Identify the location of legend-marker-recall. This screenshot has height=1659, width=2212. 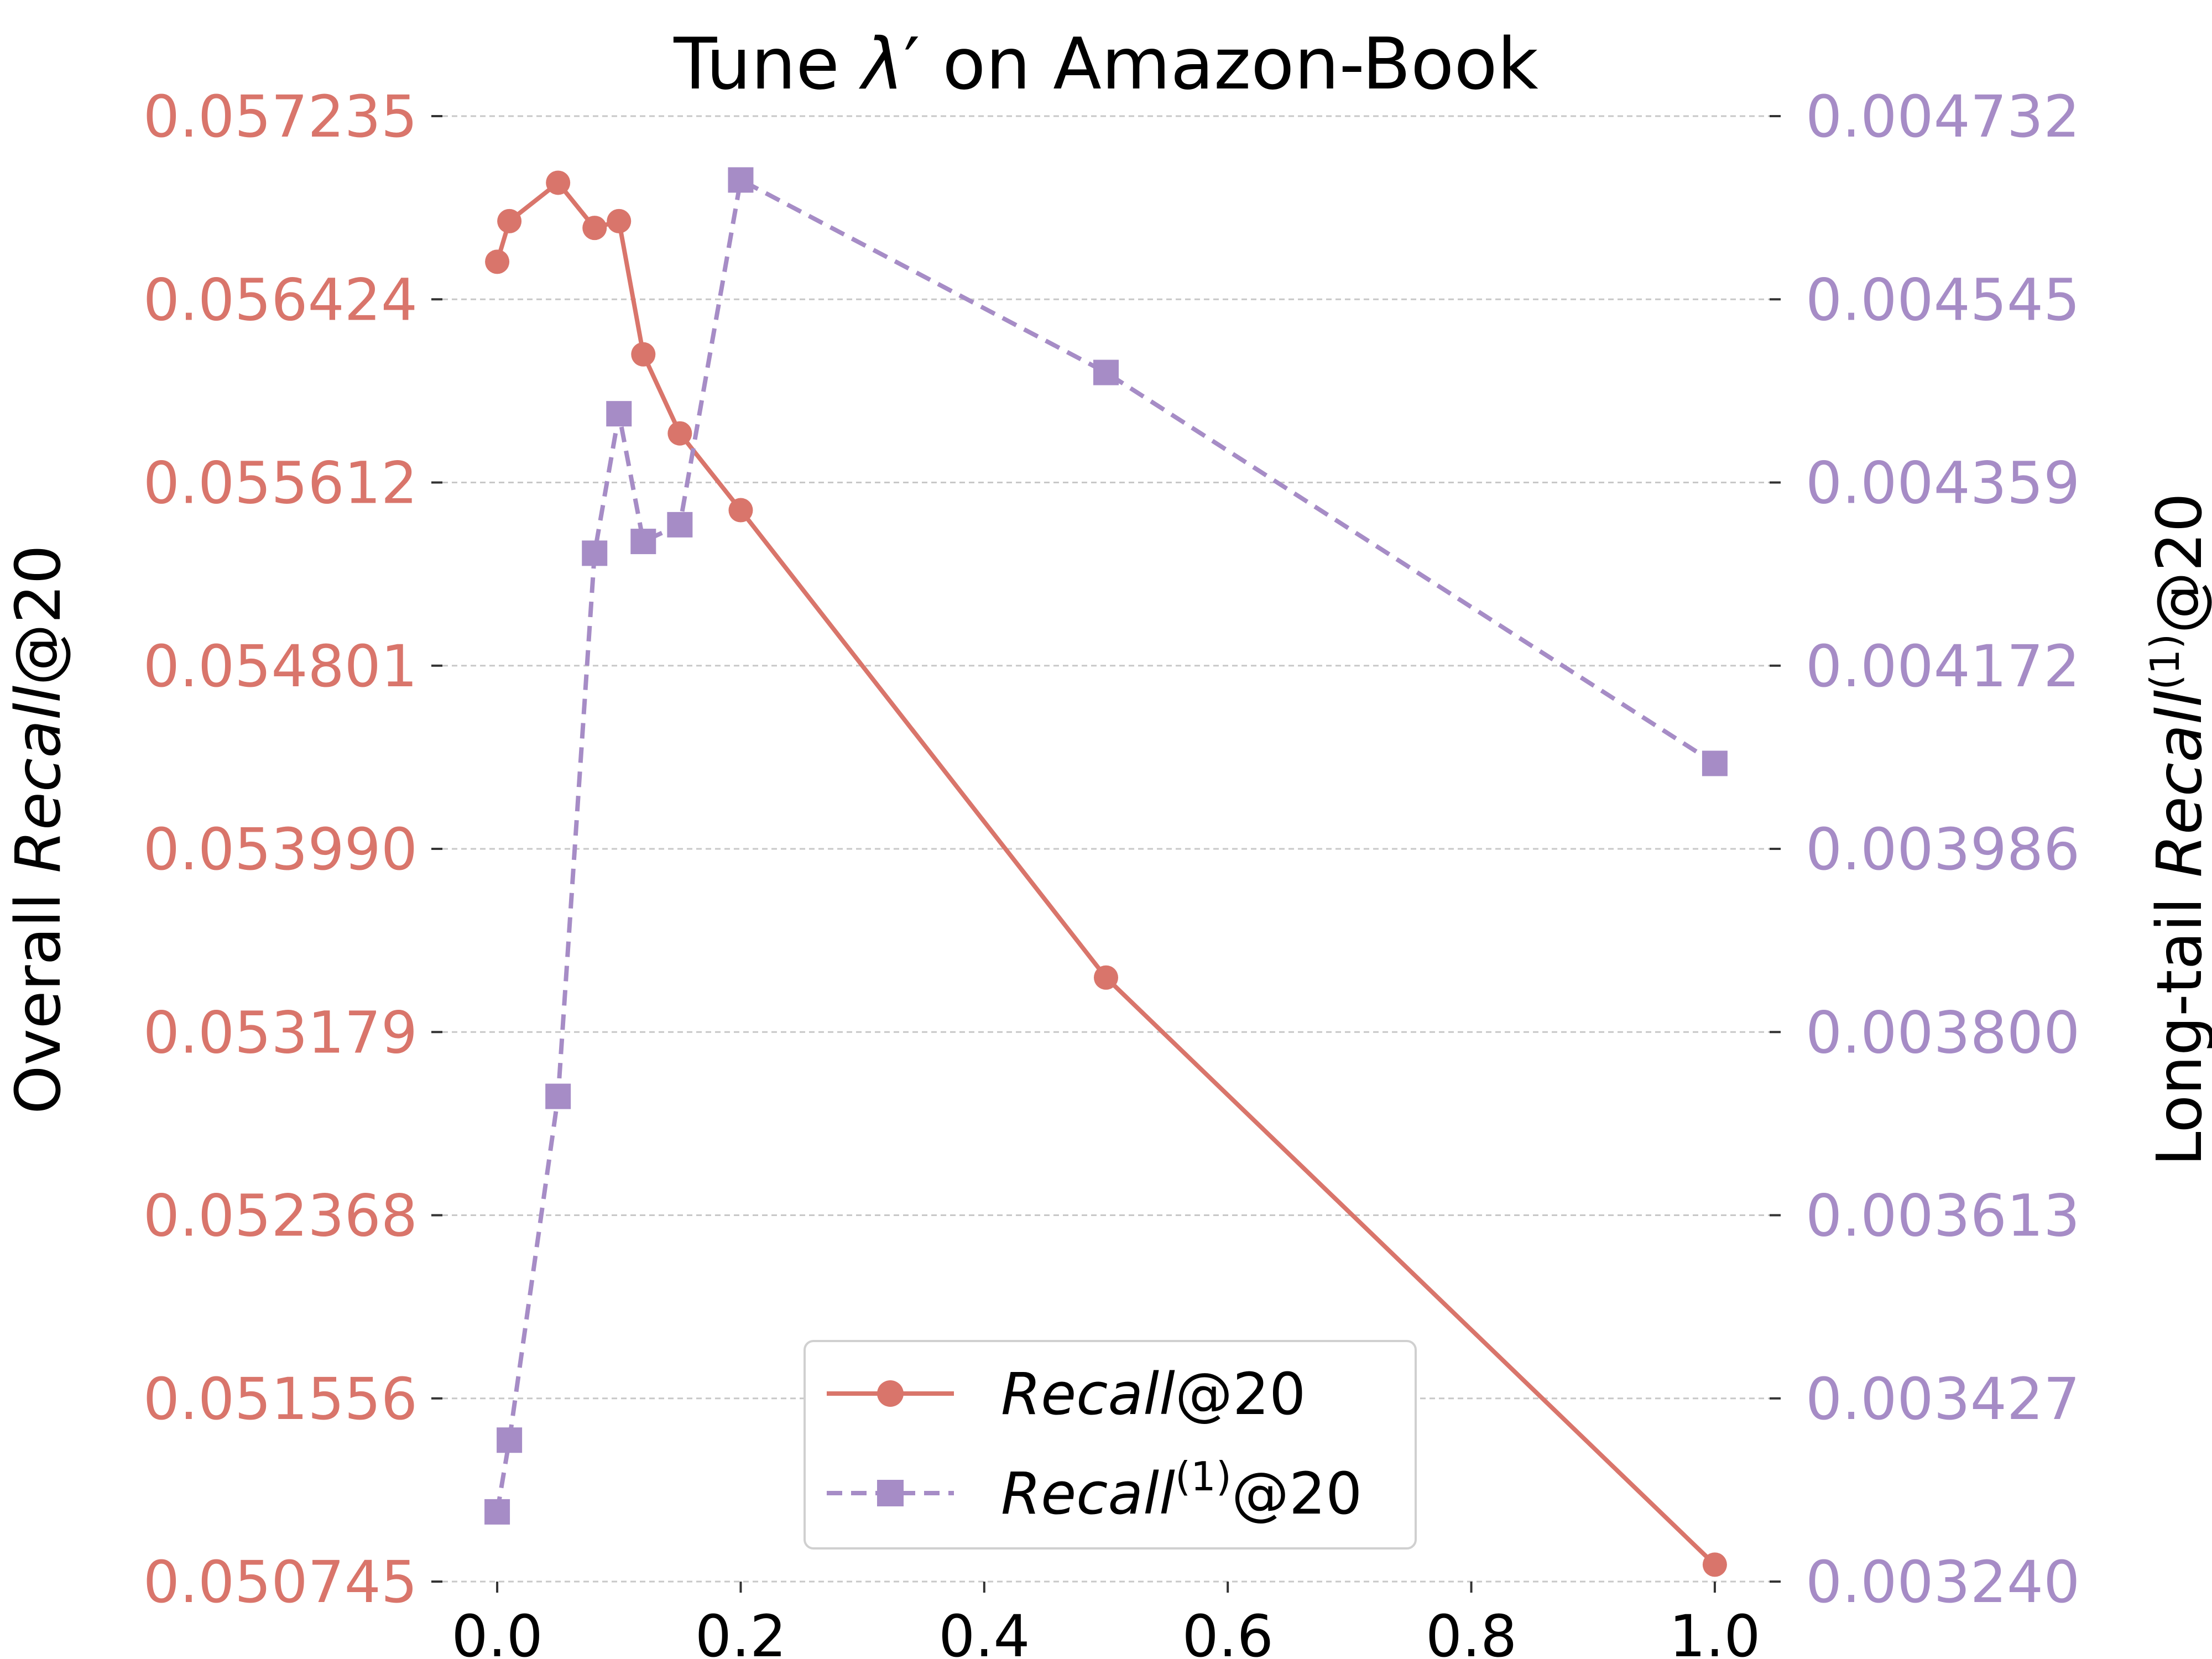
(891, 1394).